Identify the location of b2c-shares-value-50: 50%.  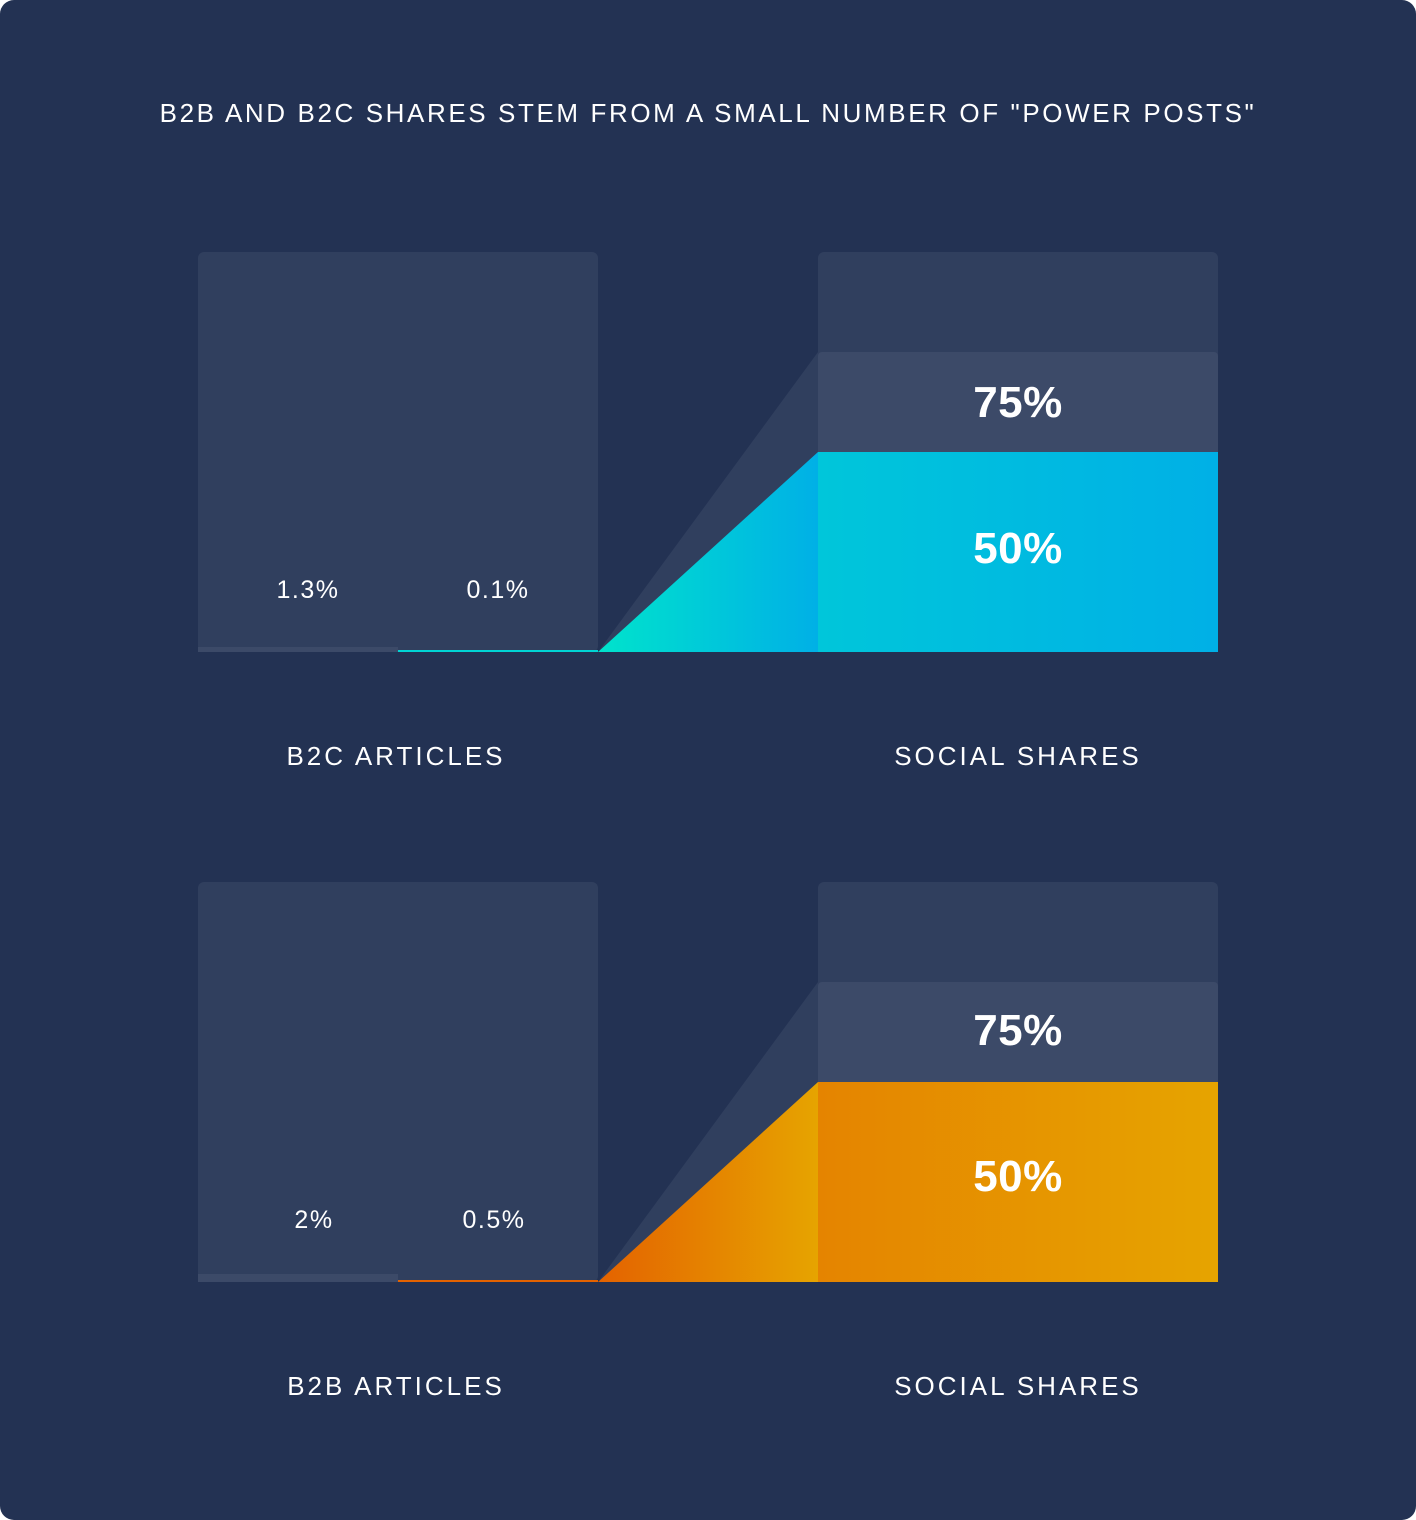
(1018, 548).